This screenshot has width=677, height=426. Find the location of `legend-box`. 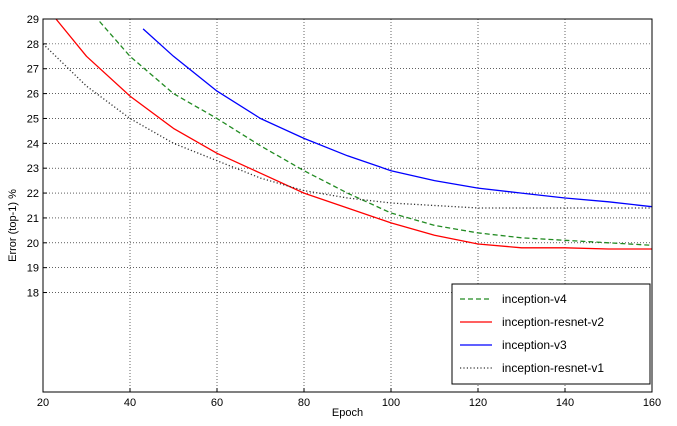

legend-box is located at coordinates (551, 334).